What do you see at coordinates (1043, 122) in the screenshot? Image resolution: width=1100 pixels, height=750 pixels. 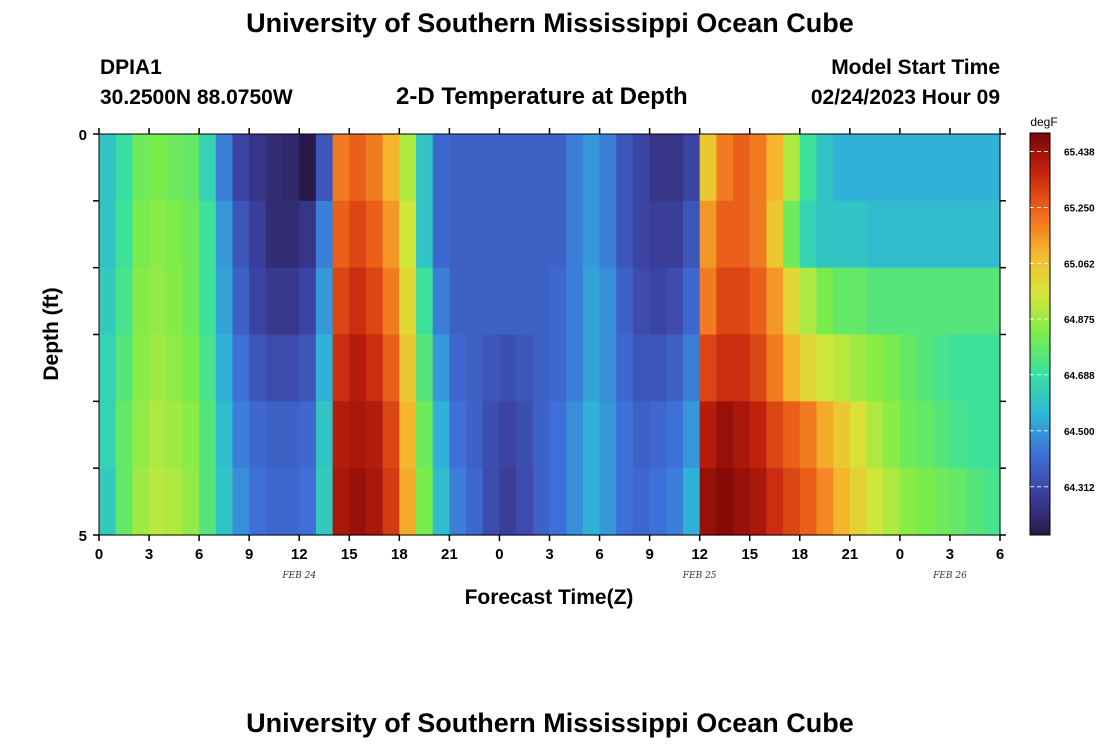 I see `colorbar-unit: degF` at bounding box center [1043, 122].